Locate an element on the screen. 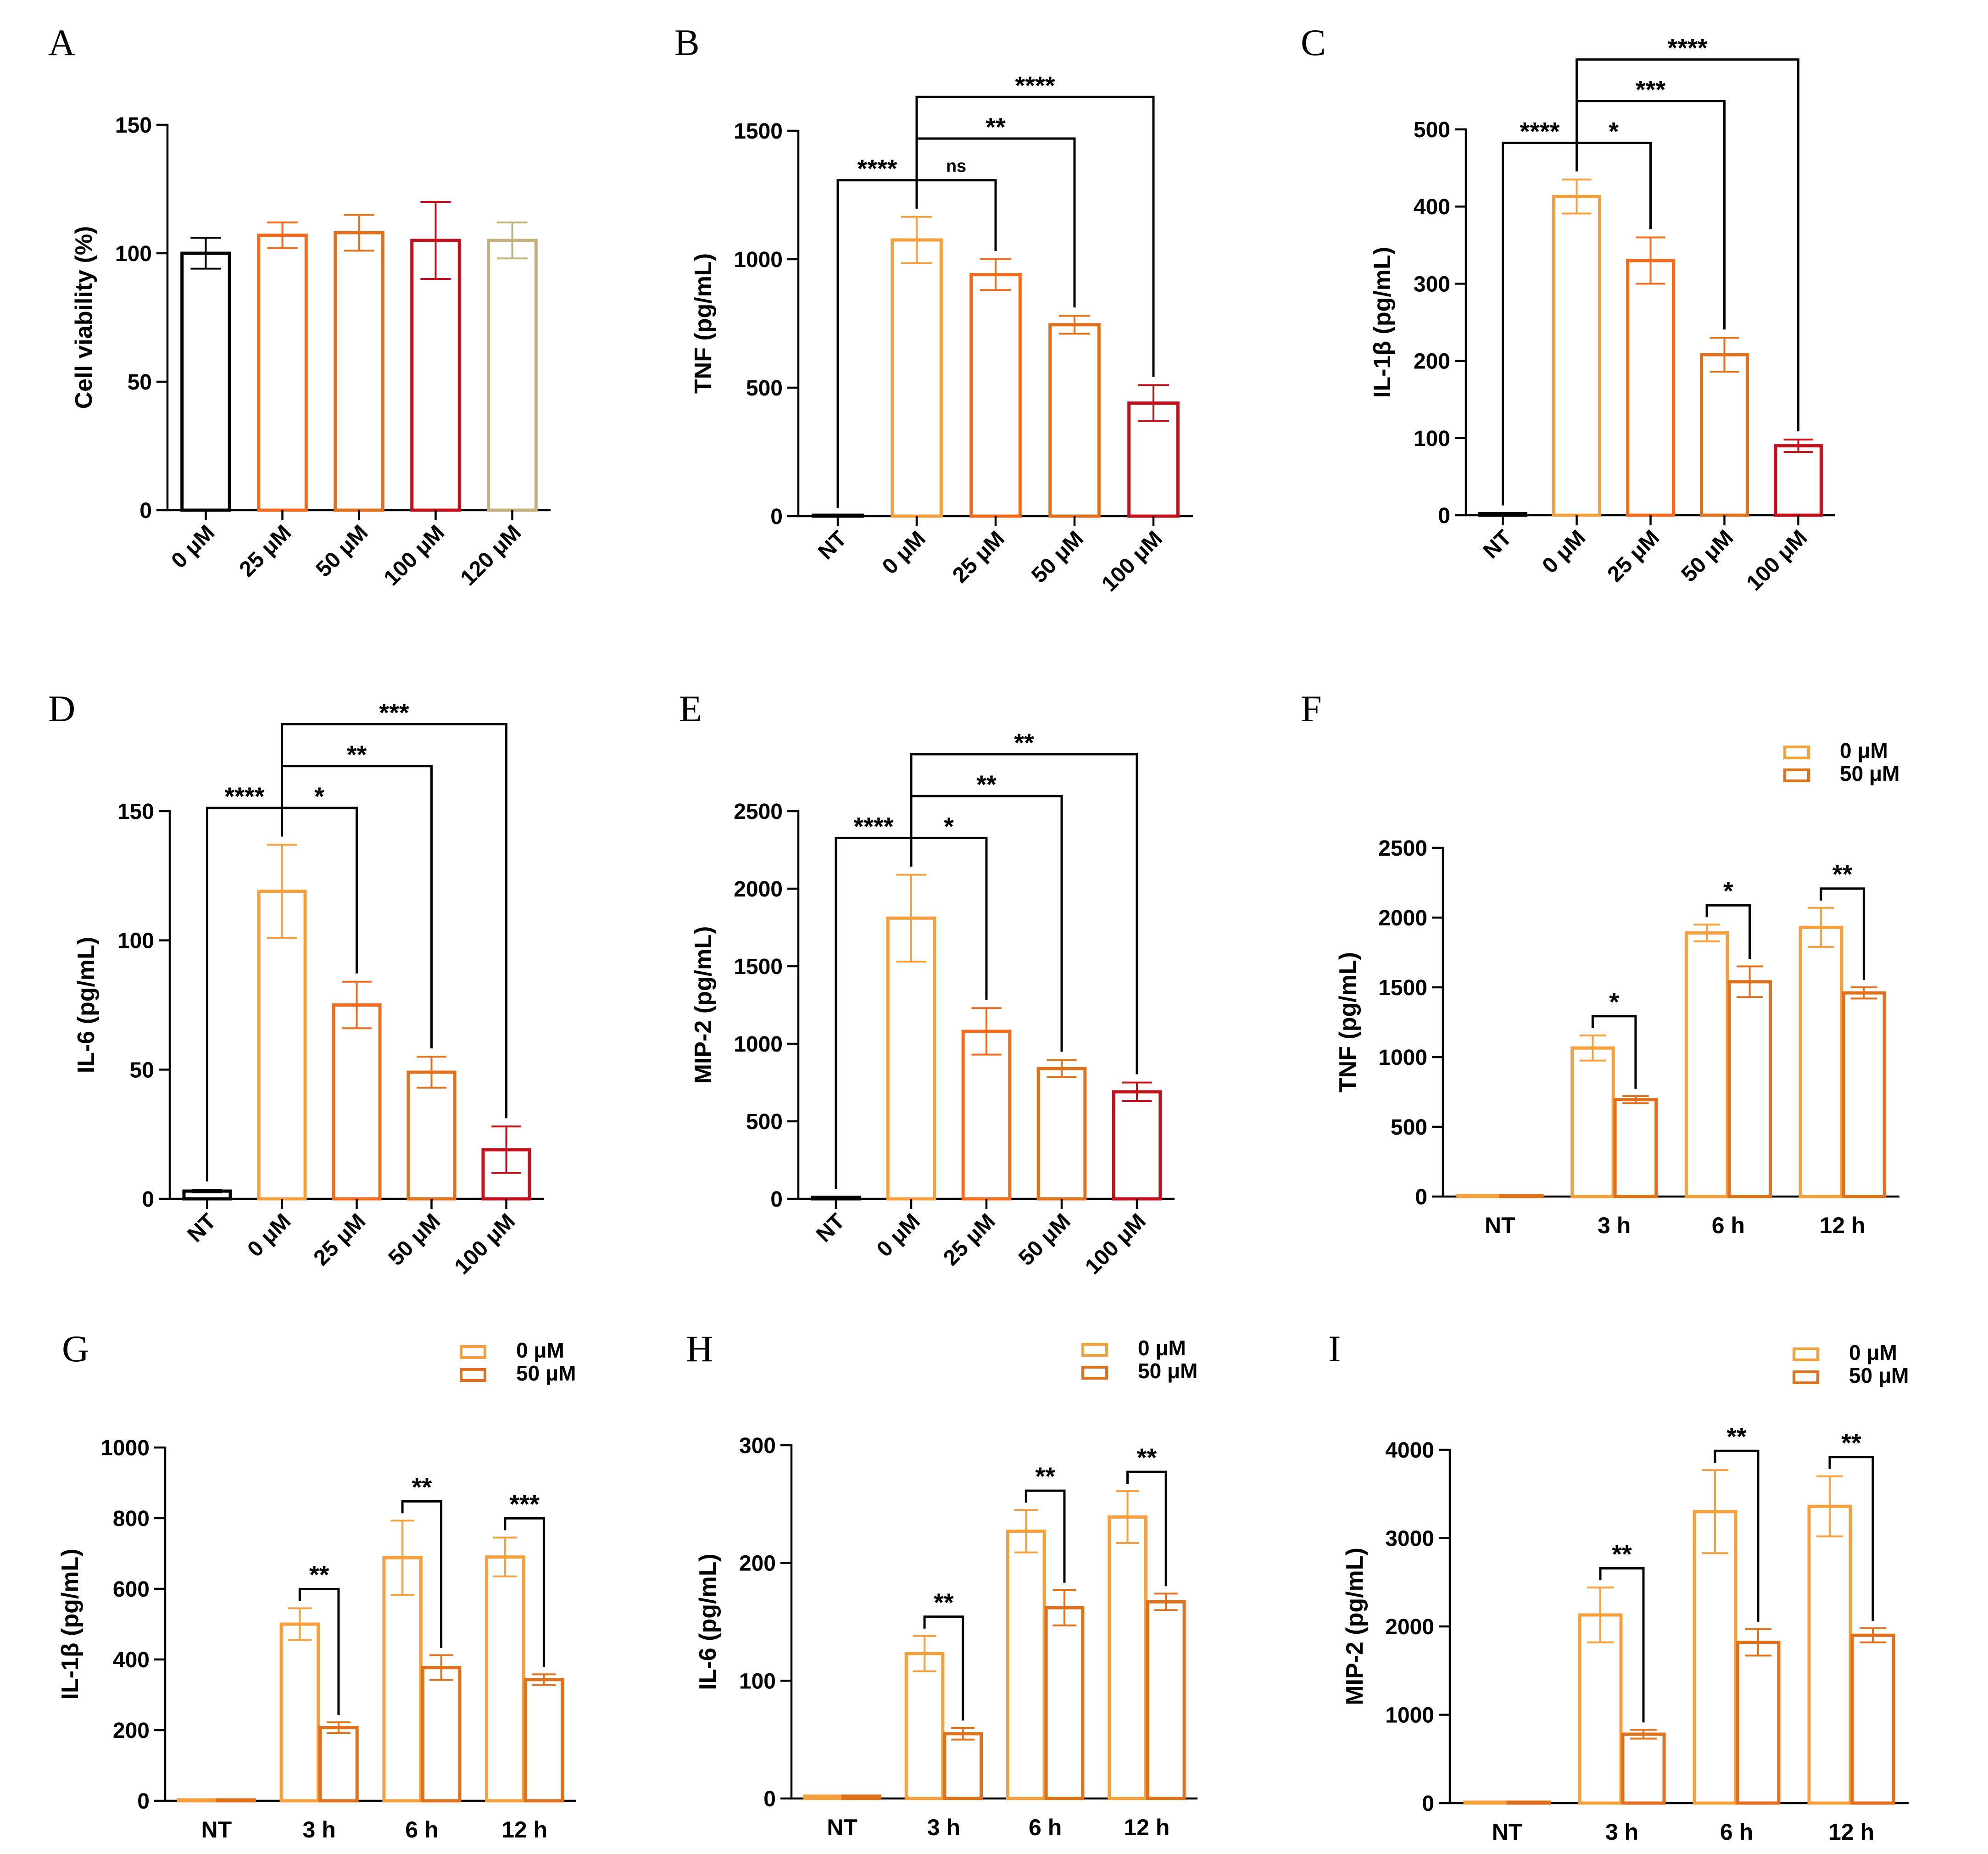 The width and height of the screenshot is (1988, 1854). panel-letter: A is located at coordinates (61, 42).